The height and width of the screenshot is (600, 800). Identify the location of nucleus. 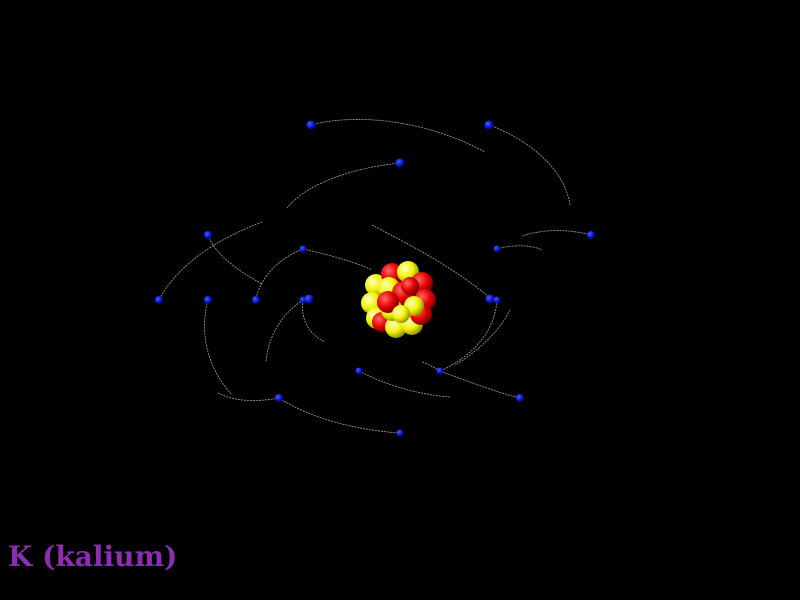
(398, 299).